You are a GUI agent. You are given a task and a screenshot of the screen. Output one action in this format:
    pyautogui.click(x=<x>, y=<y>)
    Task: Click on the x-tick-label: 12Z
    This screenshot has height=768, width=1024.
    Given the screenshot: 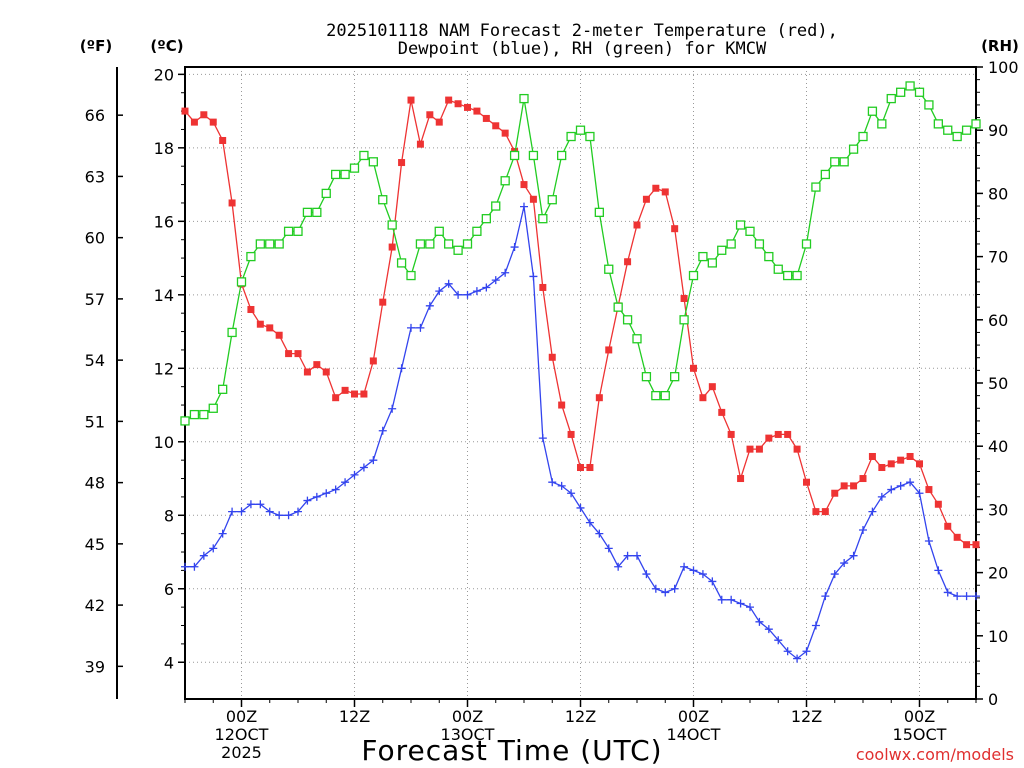 What is the action you would take?
    pyautogui.click(x=354, y=716)
    